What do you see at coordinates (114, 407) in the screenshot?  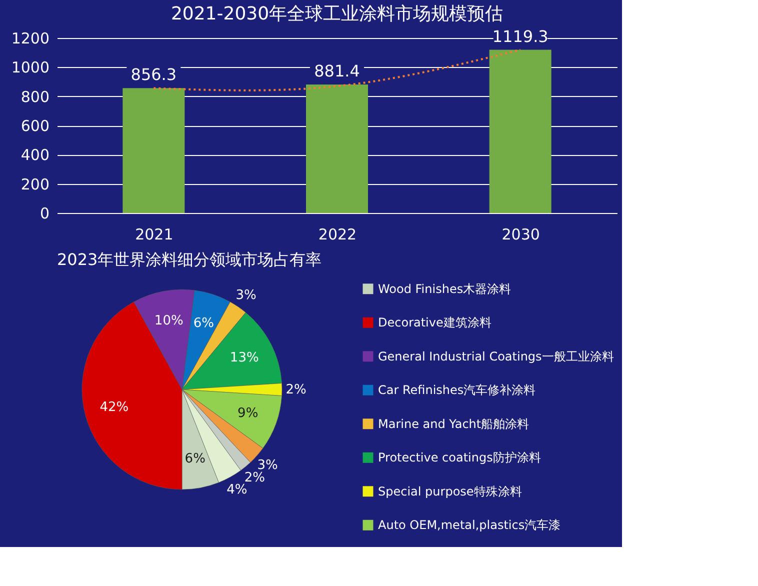 I see `data-label: 42%` at bounding box center [114, 407].